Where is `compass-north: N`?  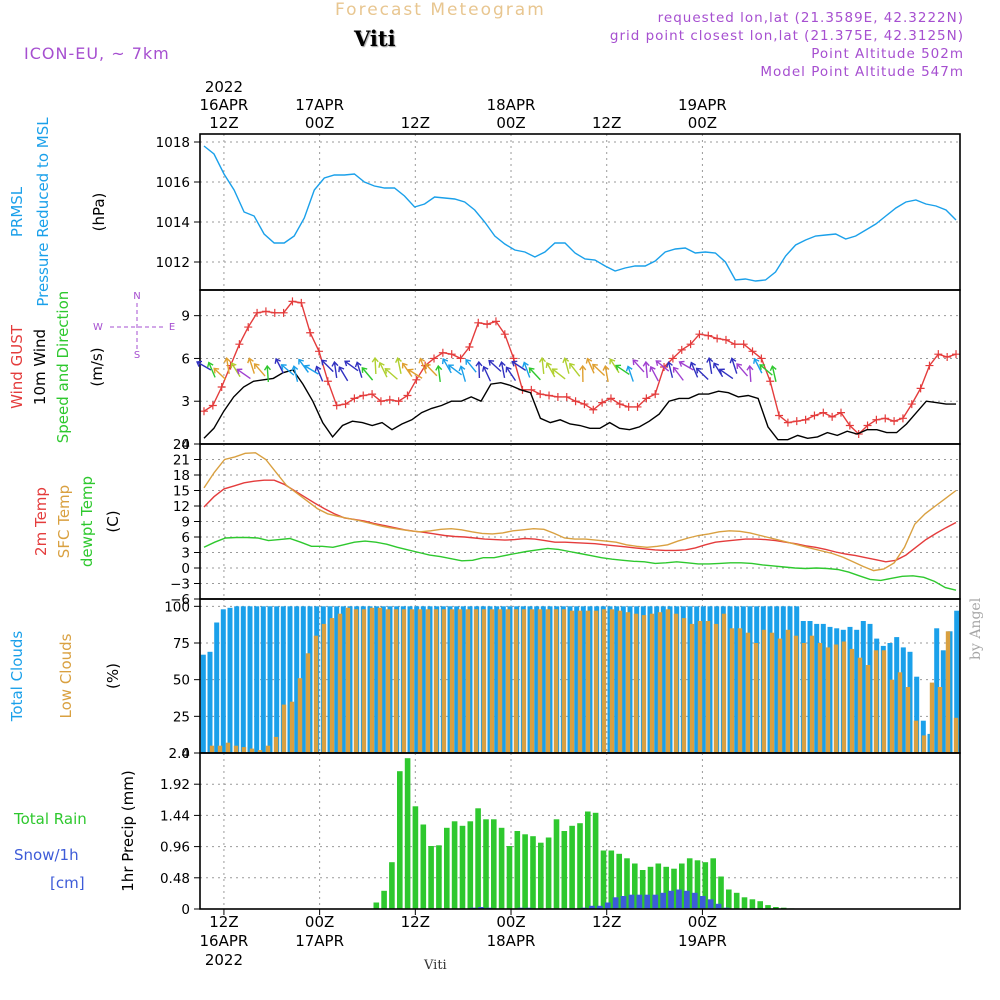 compass-north: N is located at coordinates (136, 296).